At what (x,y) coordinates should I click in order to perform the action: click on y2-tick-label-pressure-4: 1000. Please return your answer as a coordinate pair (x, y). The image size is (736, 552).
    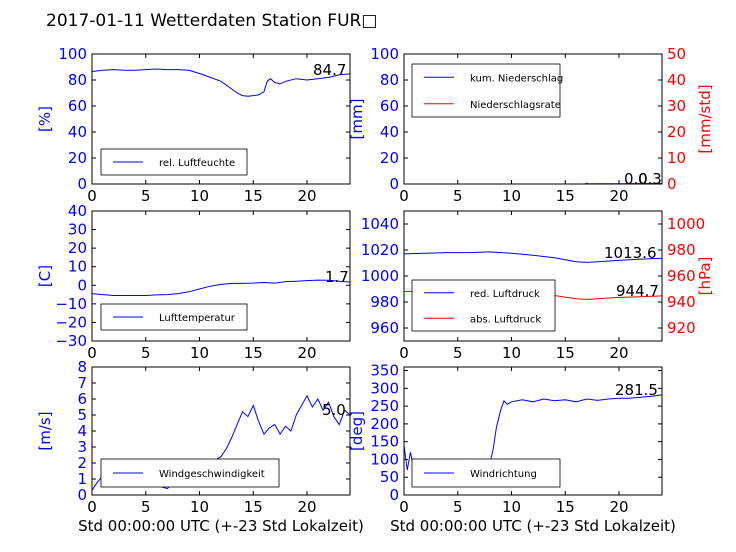
    Looking at the image, I should click on (686, 224).